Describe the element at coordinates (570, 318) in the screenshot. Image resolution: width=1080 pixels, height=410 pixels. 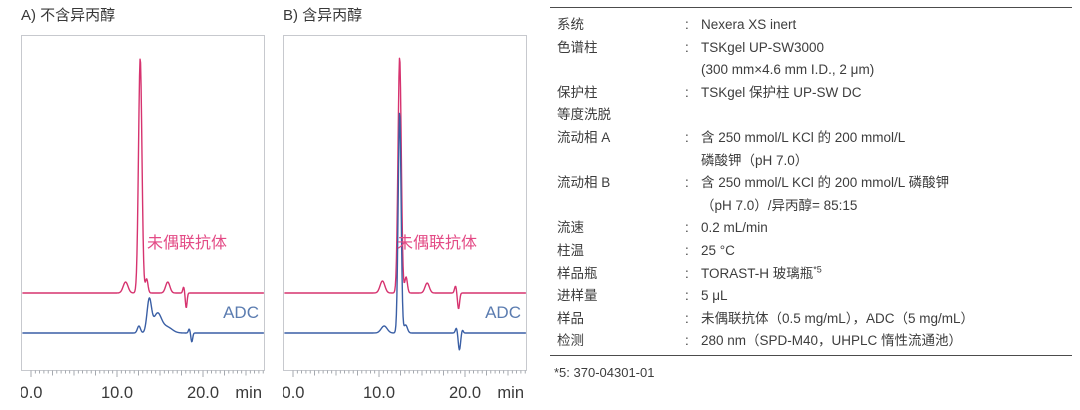
I see `row-label: 样品` at that location.